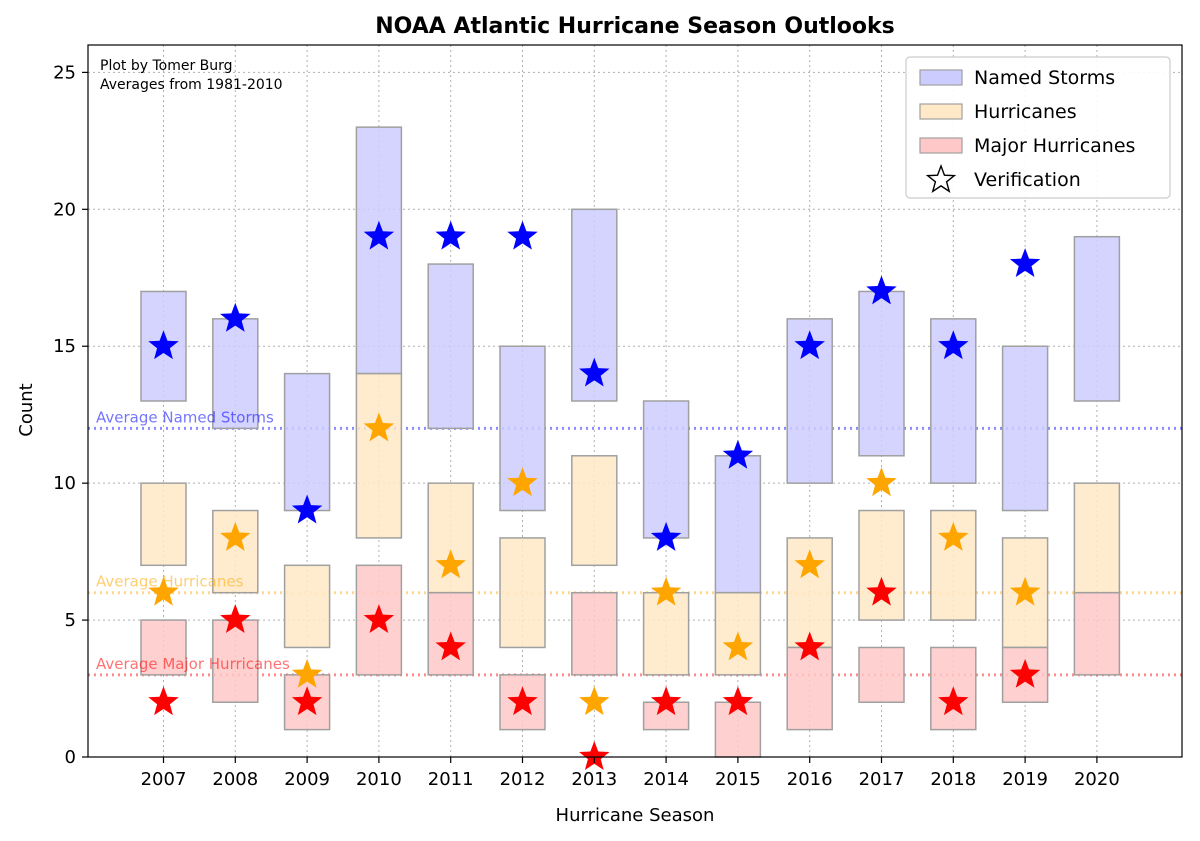 This screenshot has width=1200, height=841. Describe the element at coordinates (70, 415) in the screenshot. I see `y-axis-ticks: 0 5 10 15 20 25` at that location.